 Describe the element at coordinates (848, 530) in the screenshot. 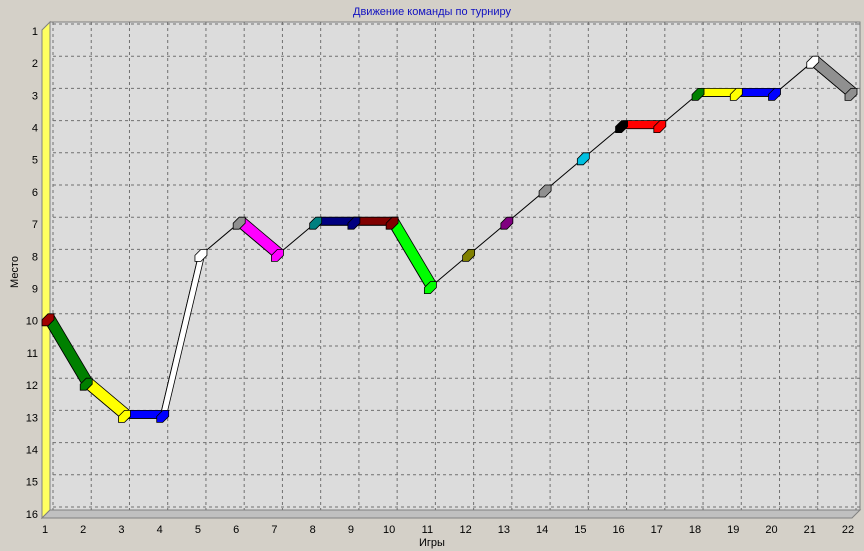

I see `x-tick-label: 22` at that location.